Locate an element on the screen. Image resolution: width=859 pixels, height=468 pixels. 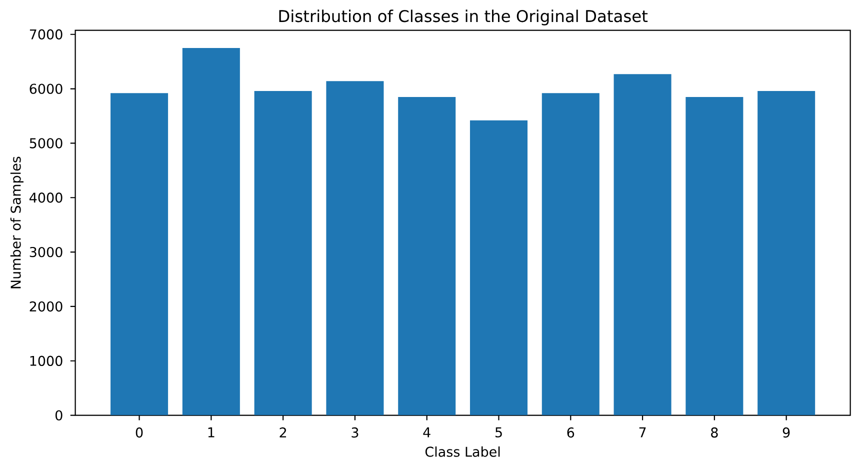
x-tick-label: 8 is located at coordinates (714, 432).